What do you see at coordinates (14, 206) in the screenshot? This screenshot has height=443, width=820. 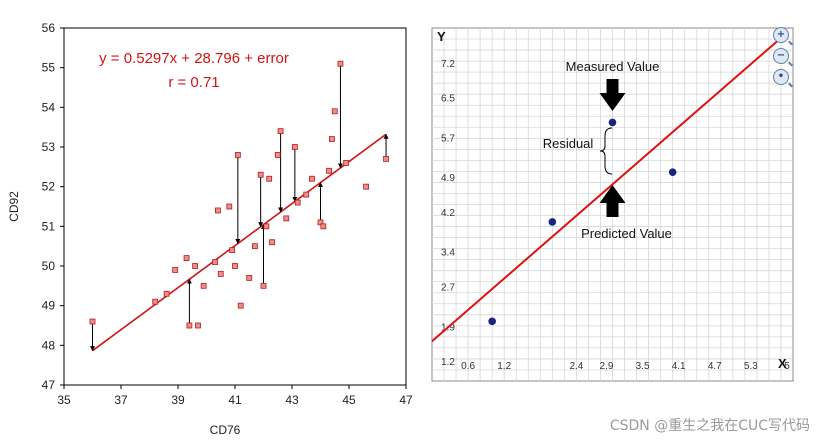 I see `y-axis-label: CD92` at bounding box center [14, 206].